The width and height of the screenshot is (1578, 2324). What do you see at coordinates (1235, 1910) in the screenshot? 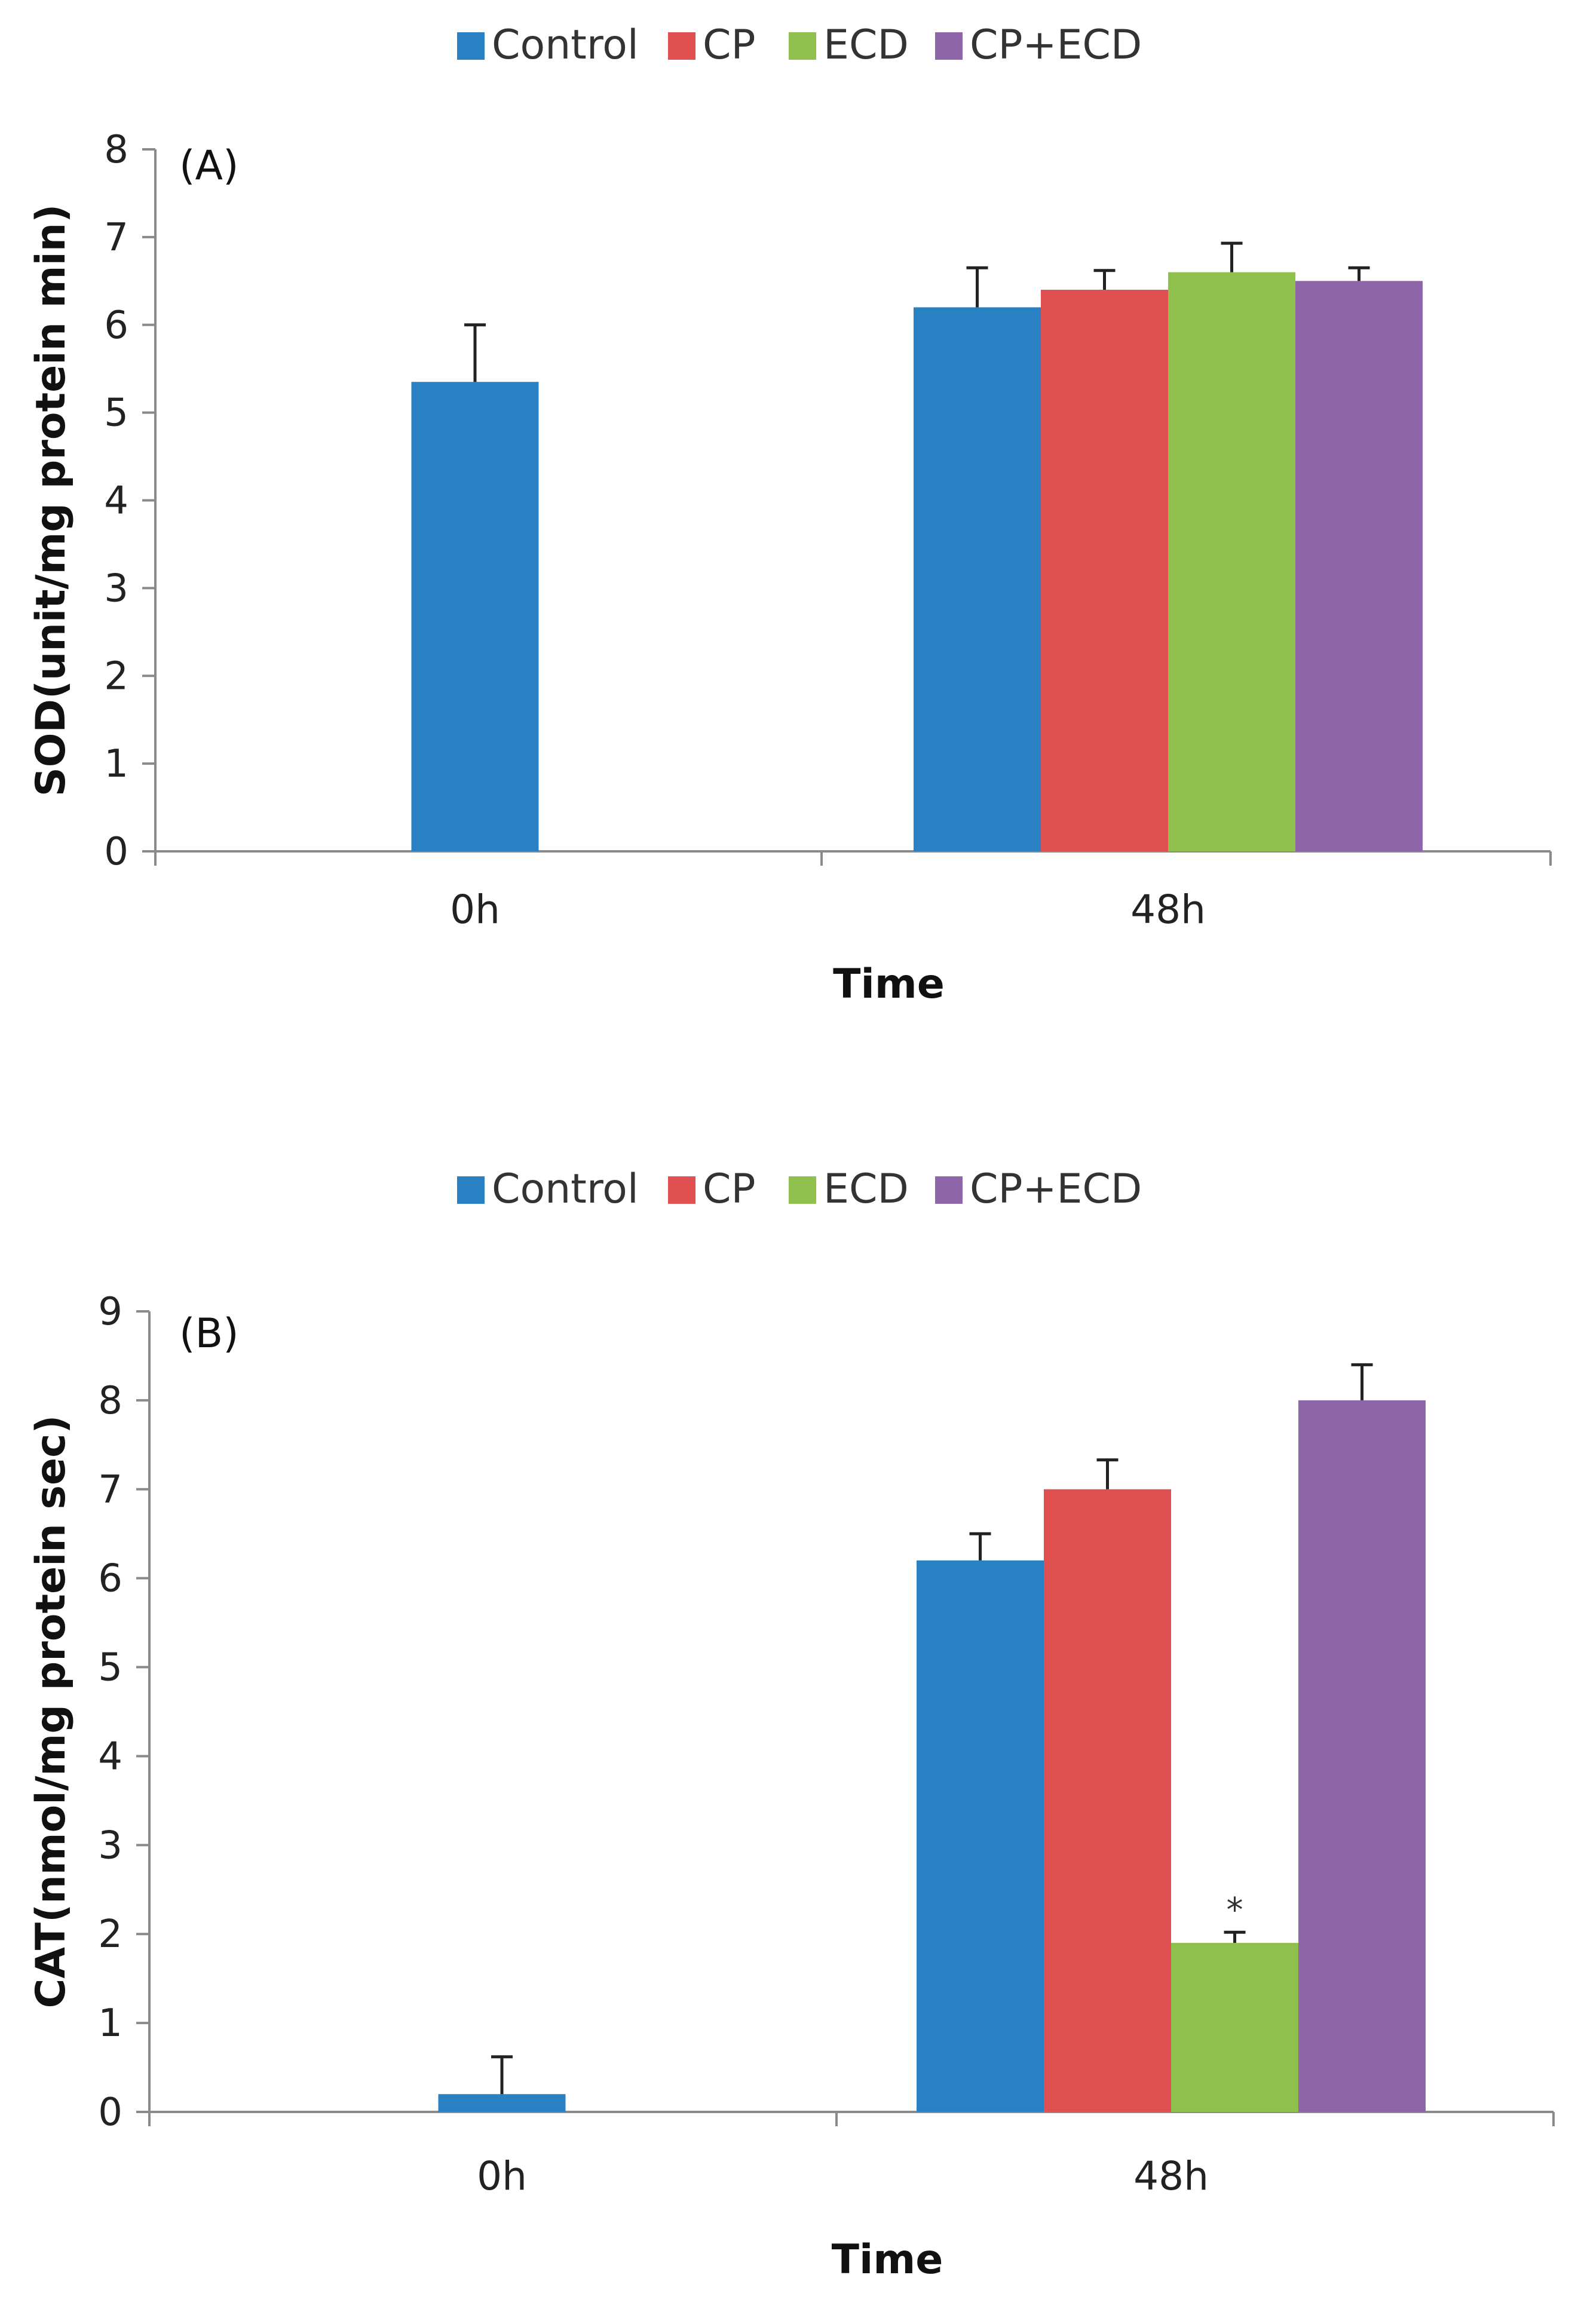
I see `significance-marker: *` at bounding box center [1235, 1910].